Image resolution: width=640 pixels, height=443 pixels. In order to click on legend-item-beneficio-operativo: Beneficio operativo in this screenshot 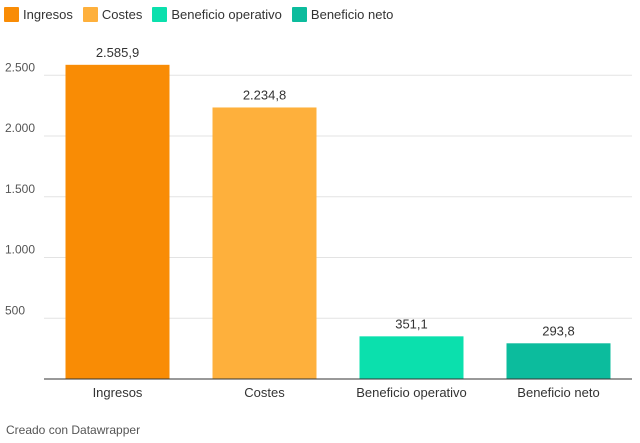, I will do `click(217, 14)`.